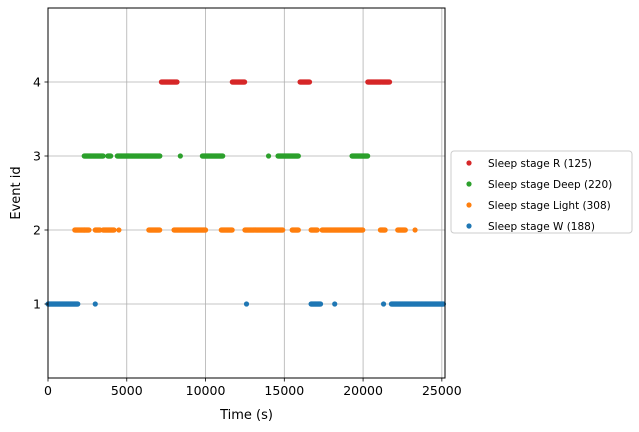 The image size is (639, 432). What do you see at coordinates (253, 388) in the screenshot?
I see `x-axis-ticks: 0 5000 10000 15000 20000 25000` at bounding box center [253, 388].